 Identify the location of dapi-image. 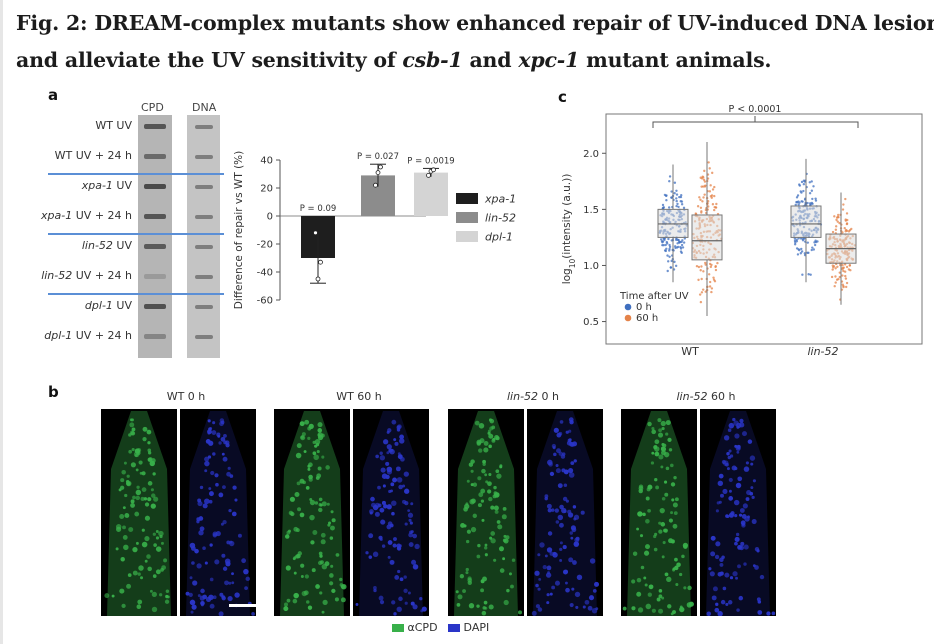
(565, 512).